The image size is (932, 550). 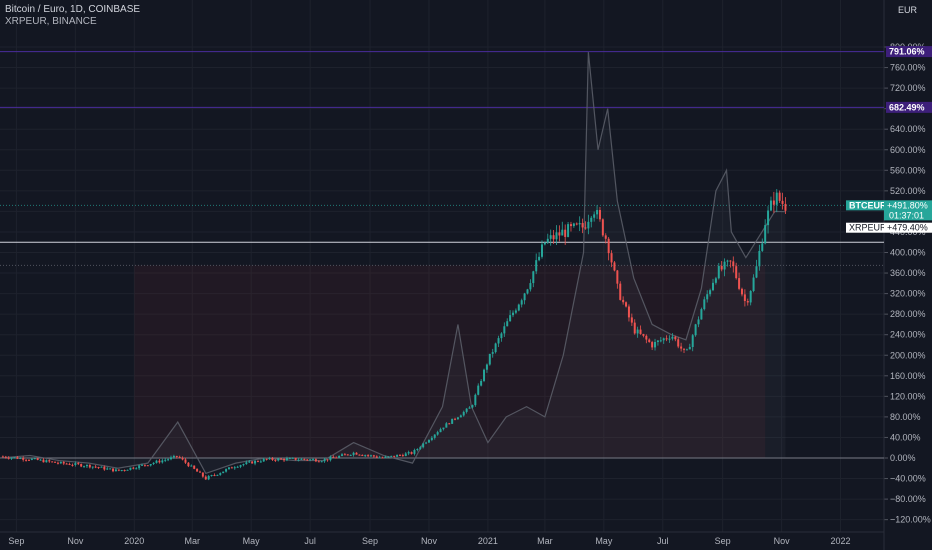 What do you see at coordinates (905, 417) in the screenshot?
I see `price-tick-label: 80.00%` at bounding box center [905, 417].